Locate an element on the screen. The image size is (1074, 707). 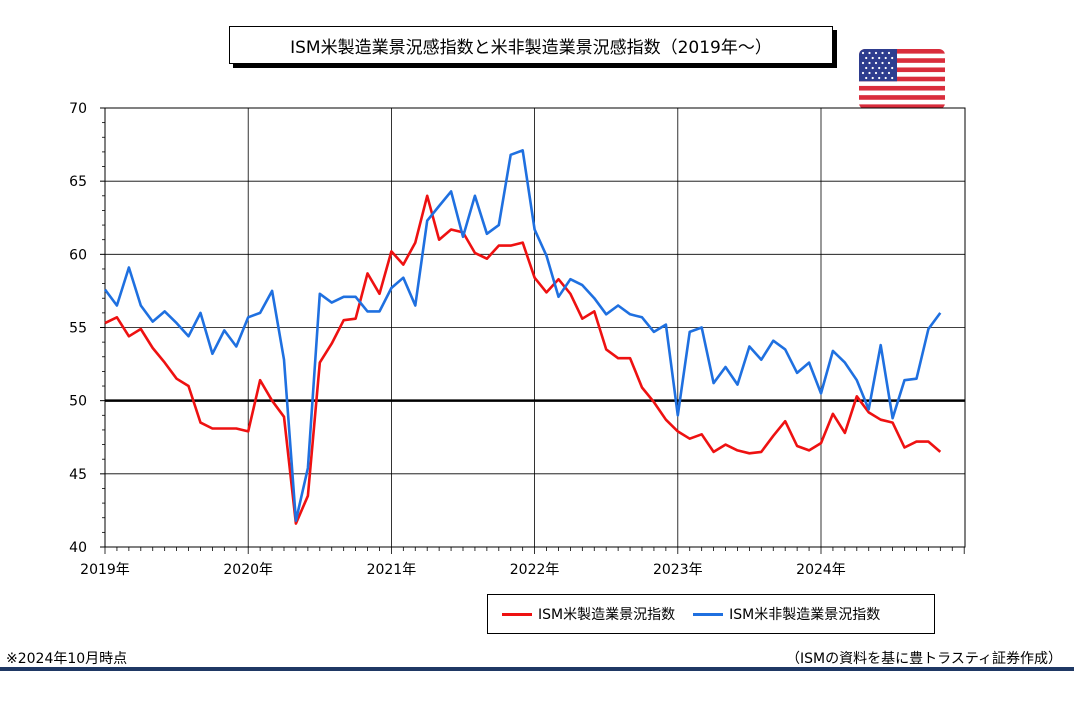
y-tick-label: 50 is located at coordinates (78, 402).